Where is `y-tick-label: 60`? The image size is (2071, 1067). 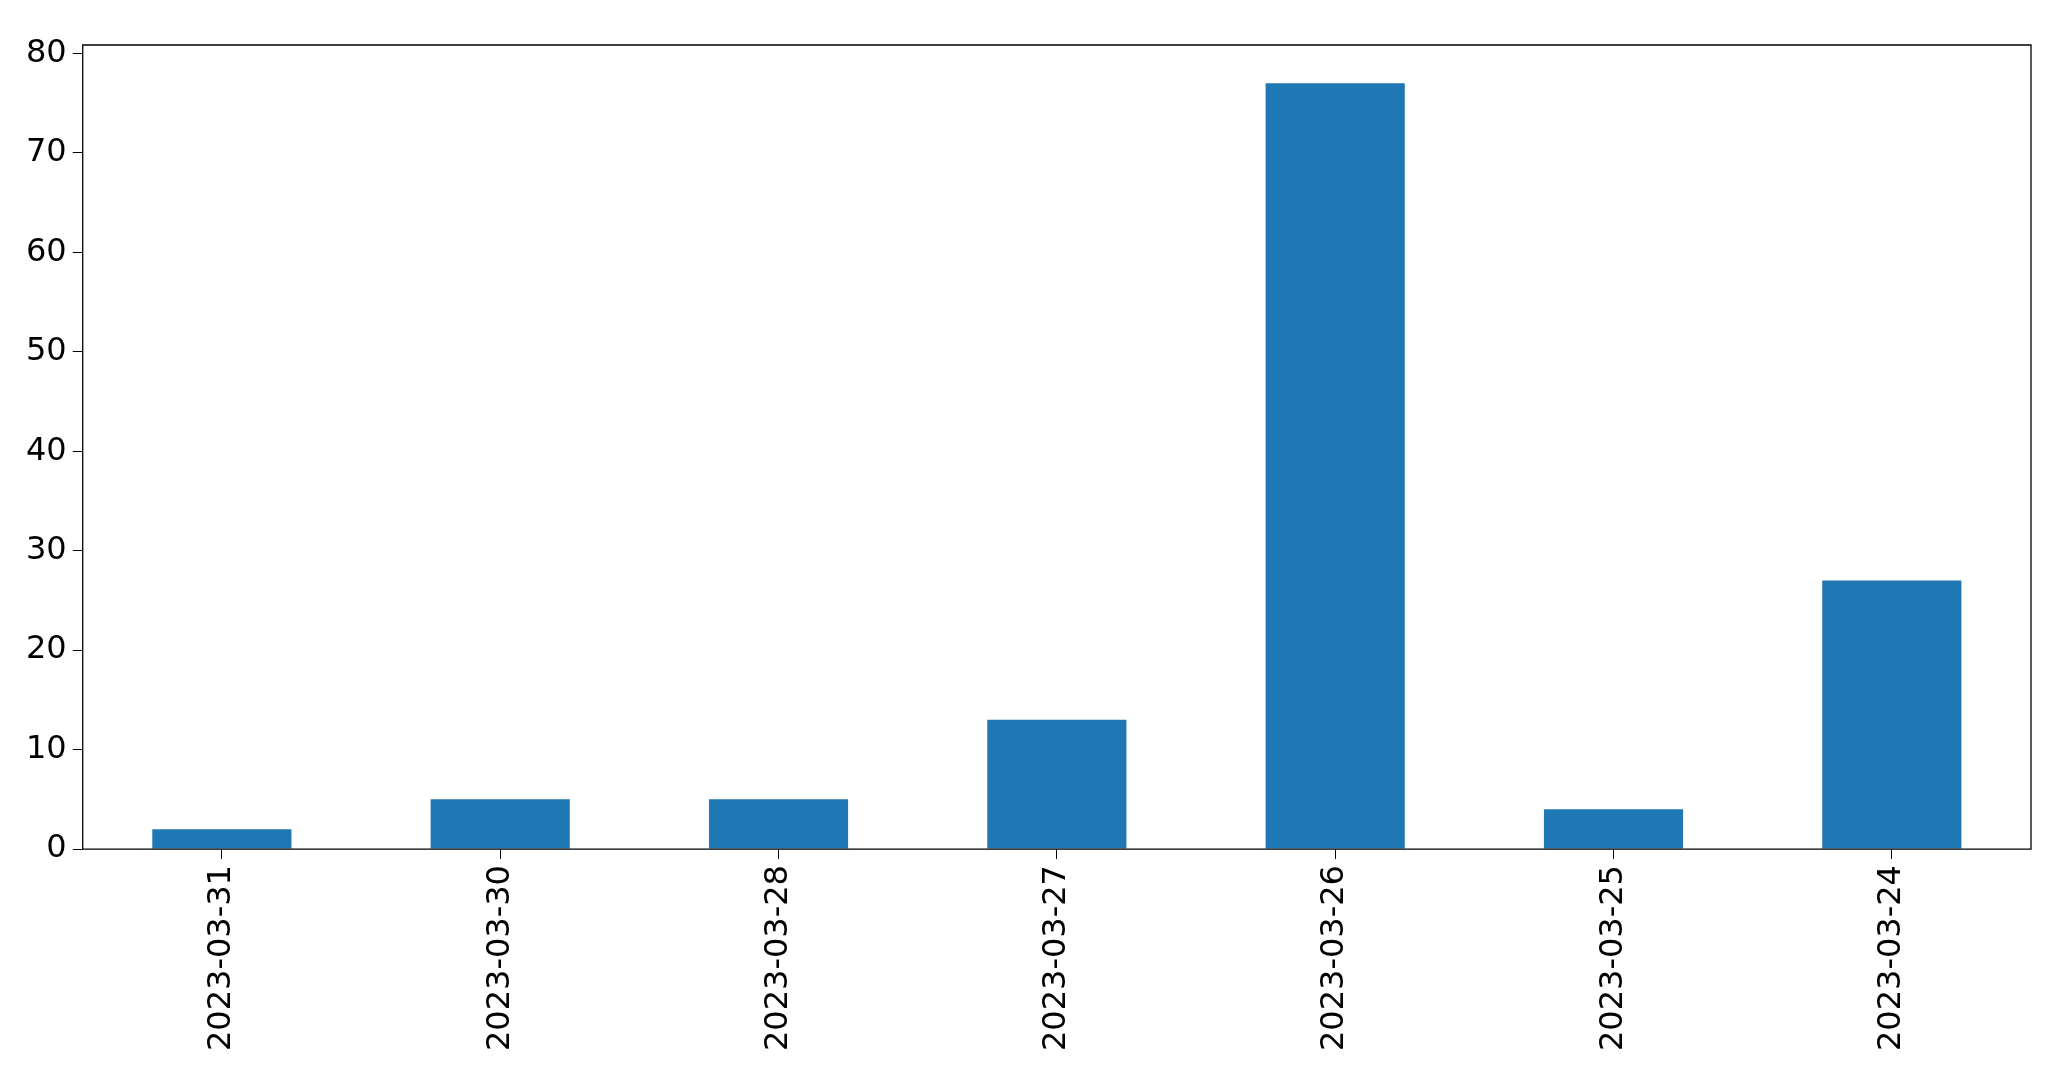
y-tick-label: 60 is located at coordinates (46, 249).